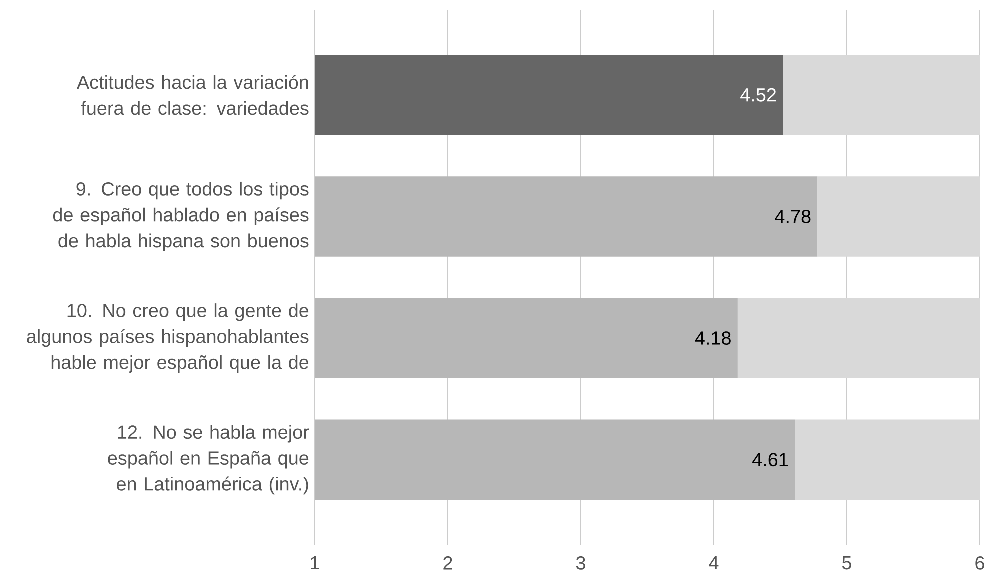 The width and height of the screenshot is (990, 579). What do you see at coordinates (847, 563) in the screenshot?
I see `x-tick-label: 5` at bounding box center [847, 563].